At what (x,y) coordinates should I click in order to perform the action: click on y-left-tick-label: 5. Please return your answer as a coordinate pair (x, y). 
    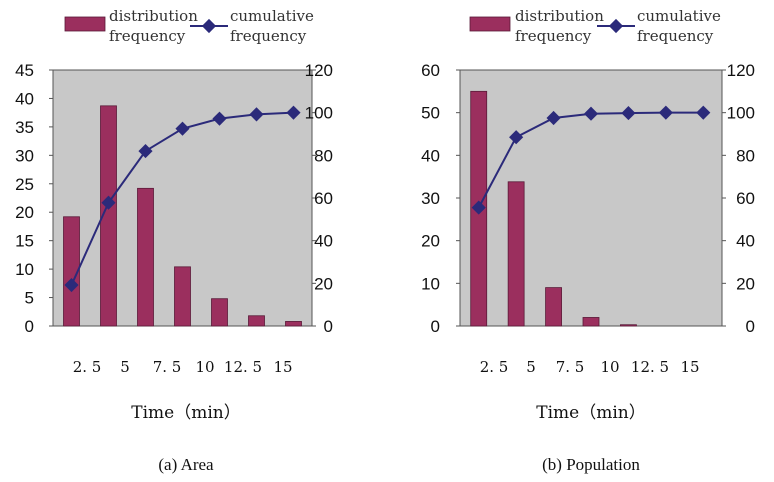
    Looking at the image, I should click on (29, 298).